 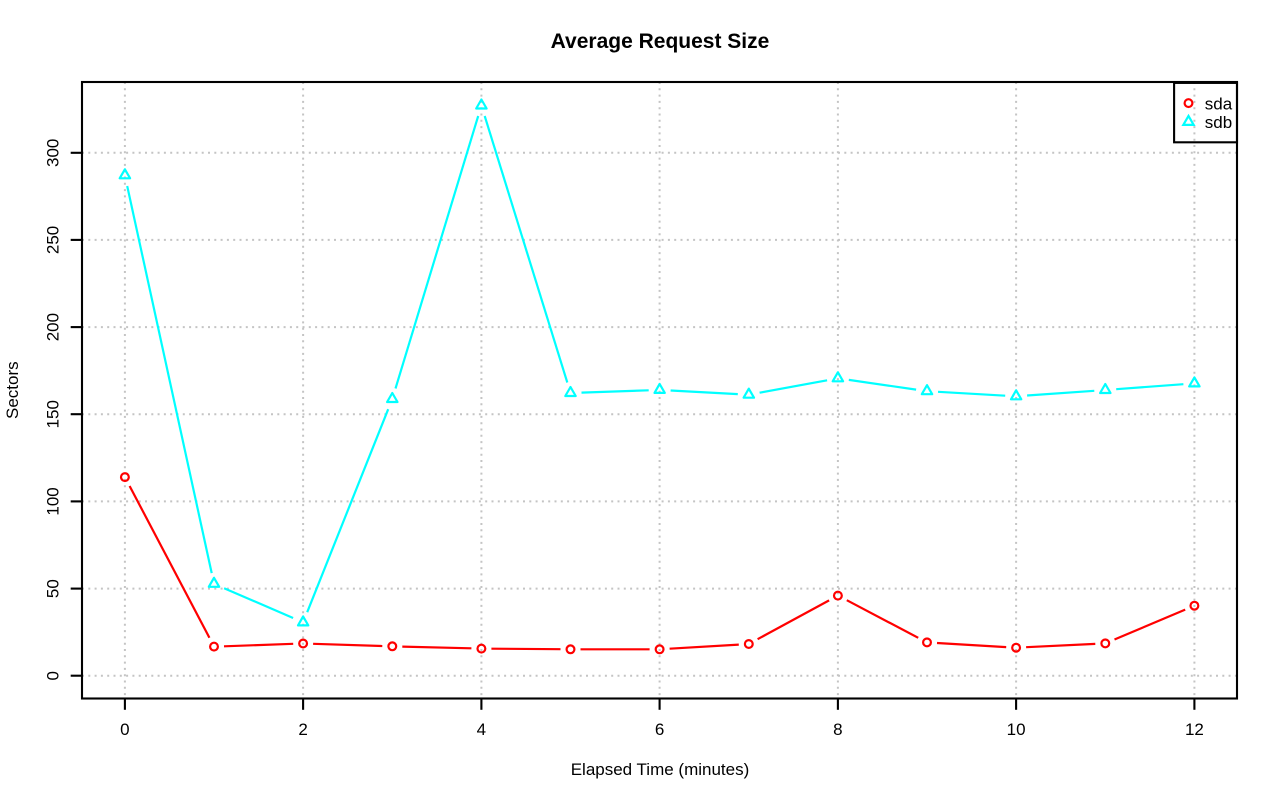 I want to click on svg-text: 6, so click(x=659, y=729).